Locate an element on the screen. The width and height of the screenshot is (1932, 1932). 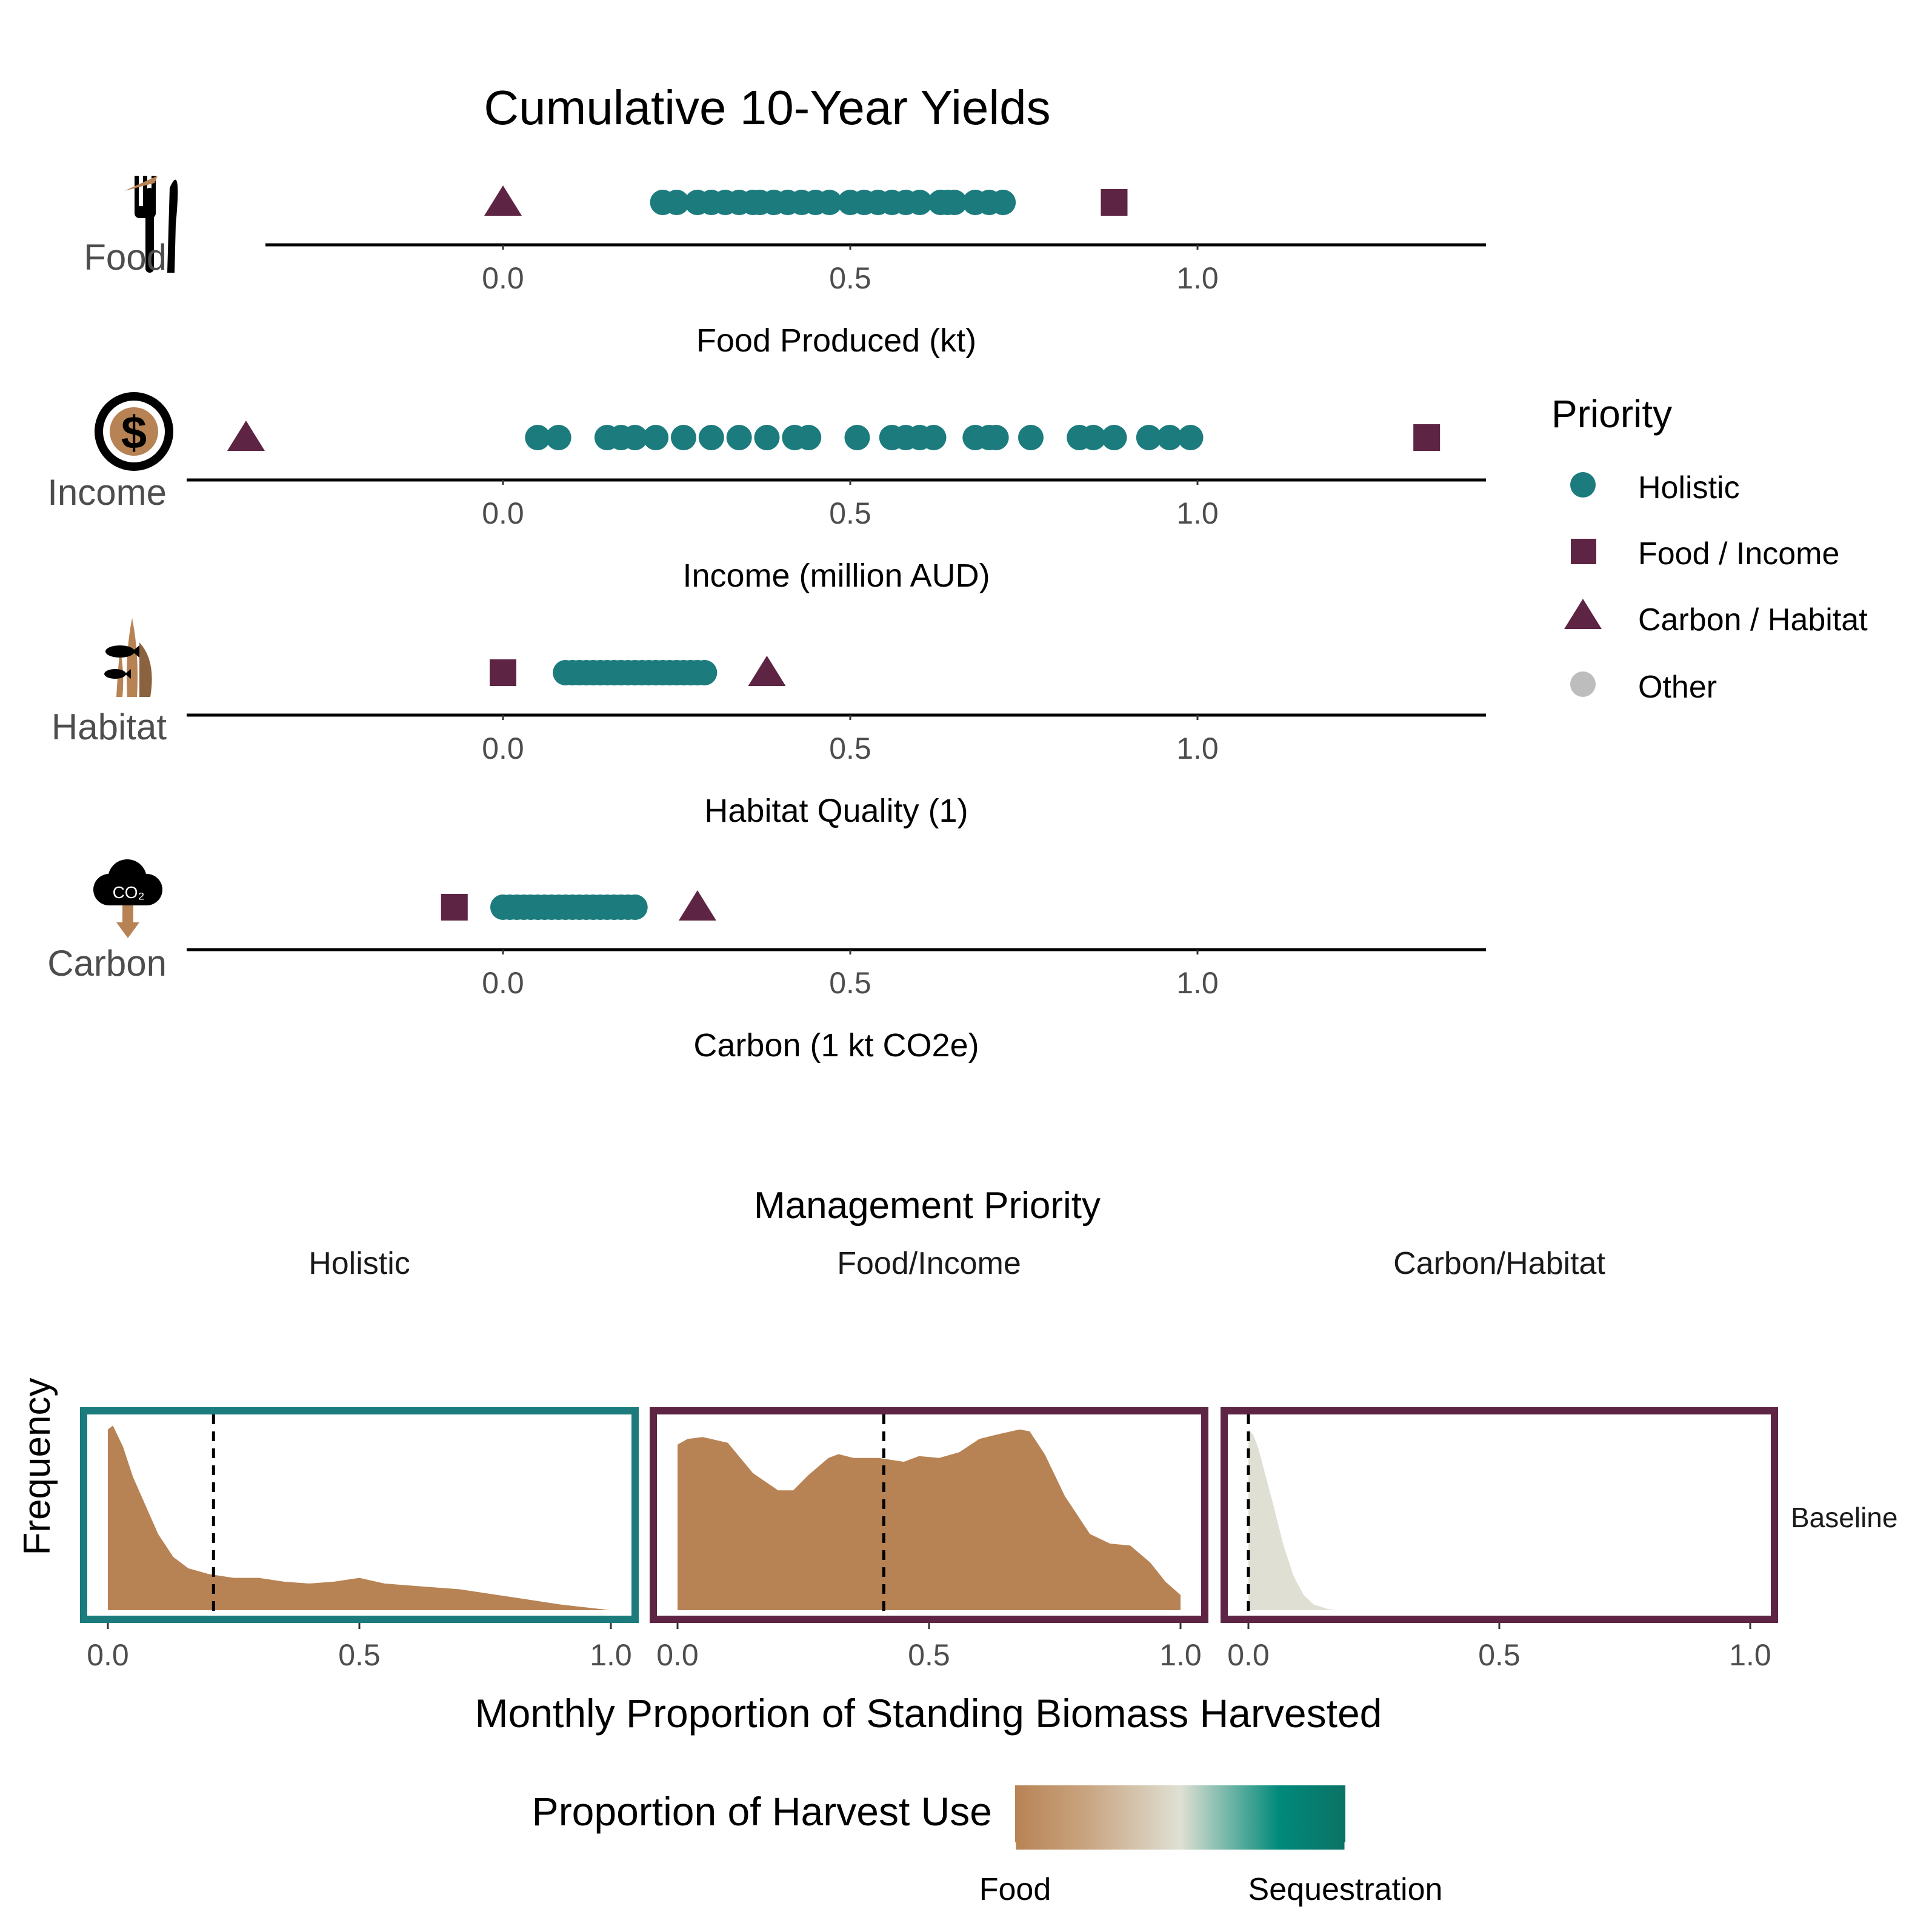
scatter-row-habitat: 0.0 0.5 1.0 Habitat Quality (1) Habitat is located at coordinates (769, 742).